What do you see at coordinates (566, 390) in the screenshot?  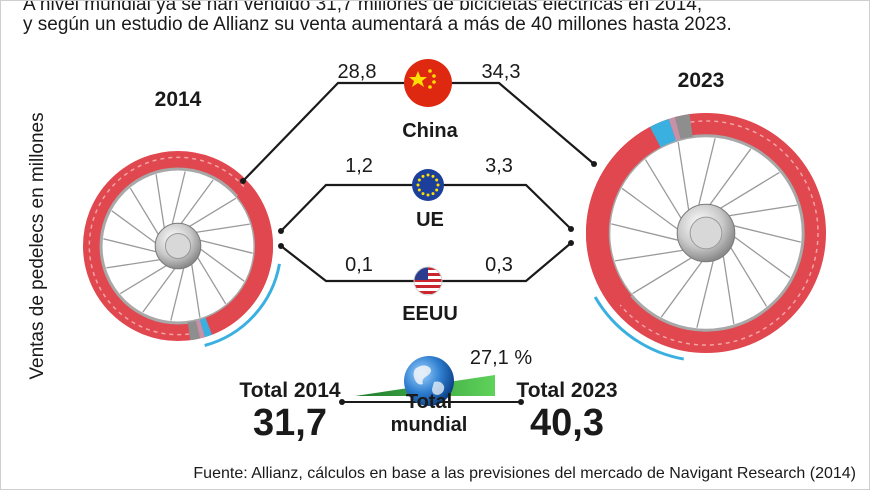 I see `total-2023-label: Total 2023` at bounding box center [566, 390].